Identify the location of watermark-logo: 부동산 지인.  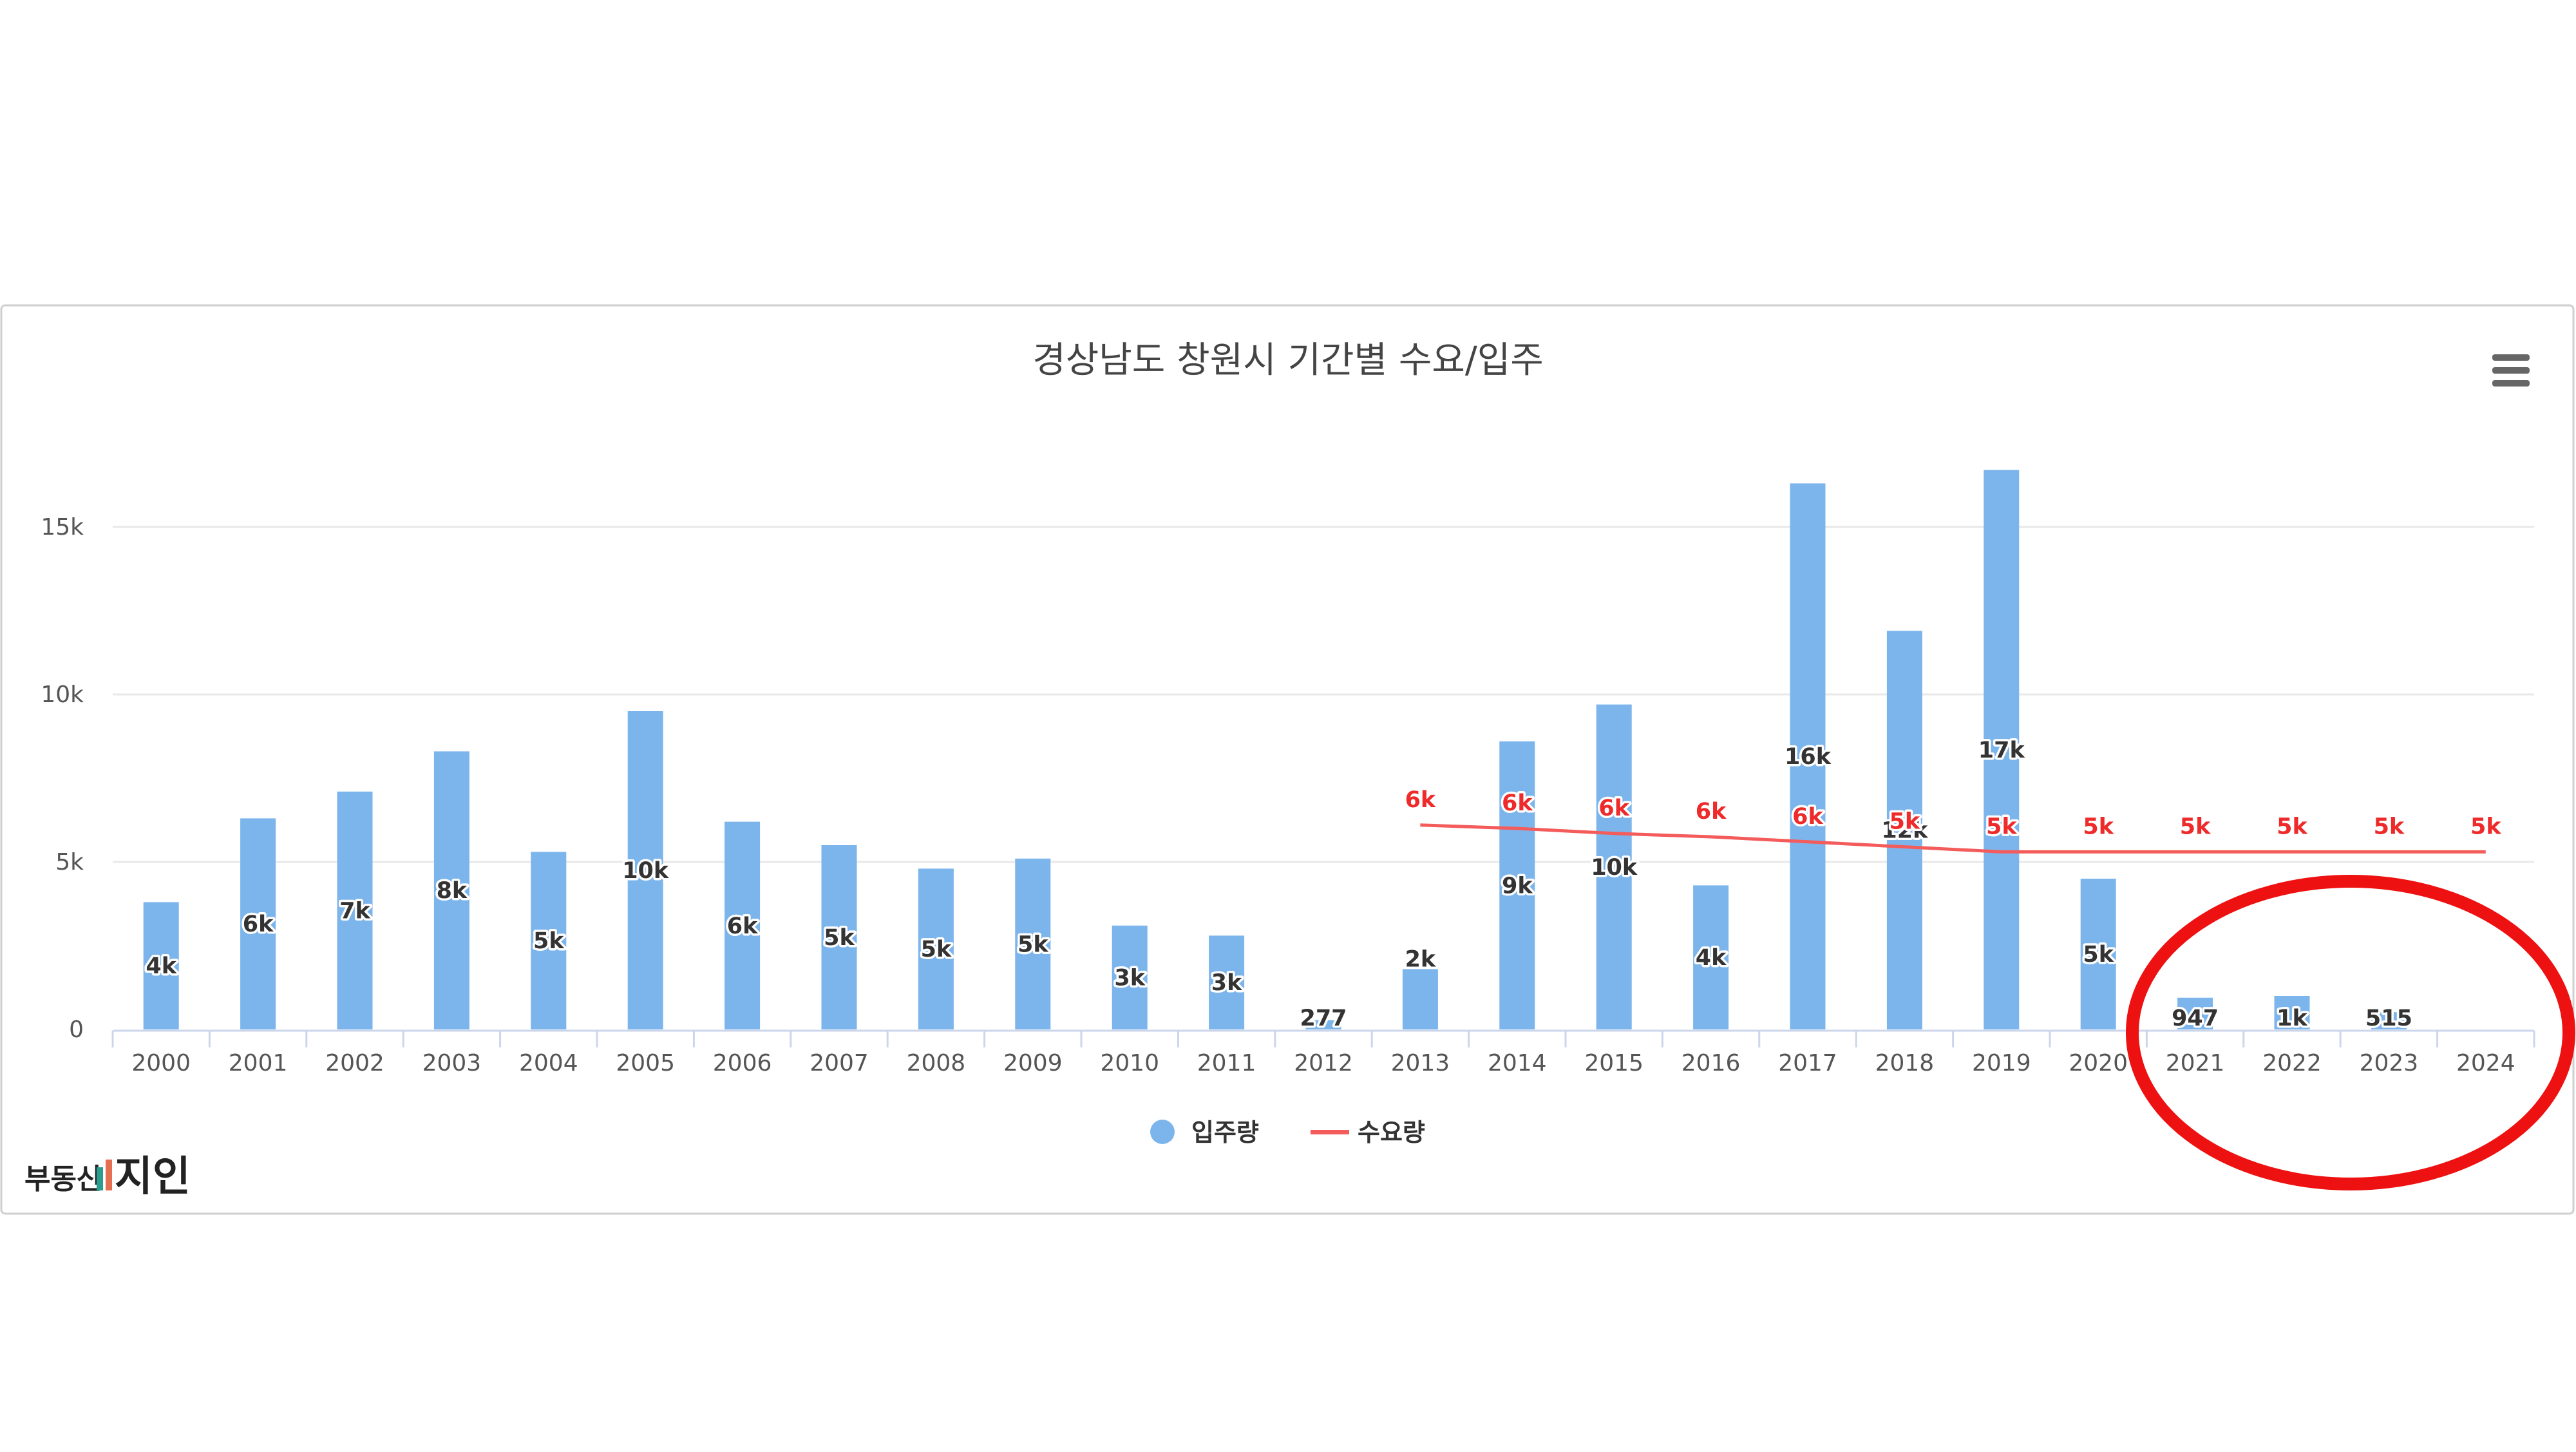
(108, 1177).